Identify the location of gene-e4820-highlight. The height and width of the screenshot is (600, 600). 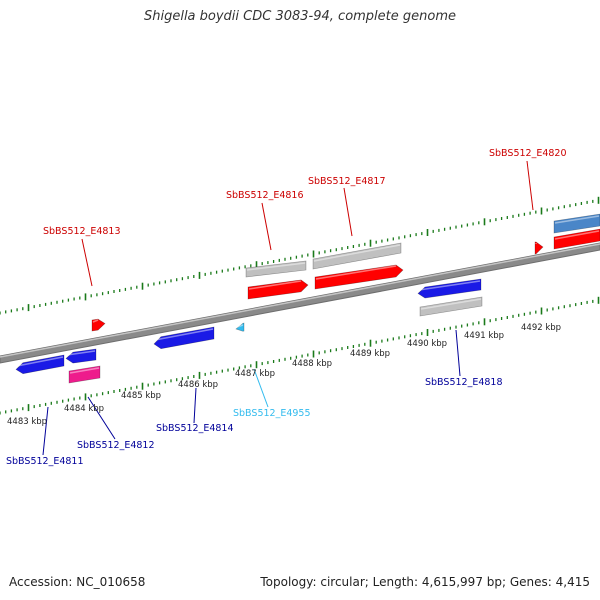
(577, 235).